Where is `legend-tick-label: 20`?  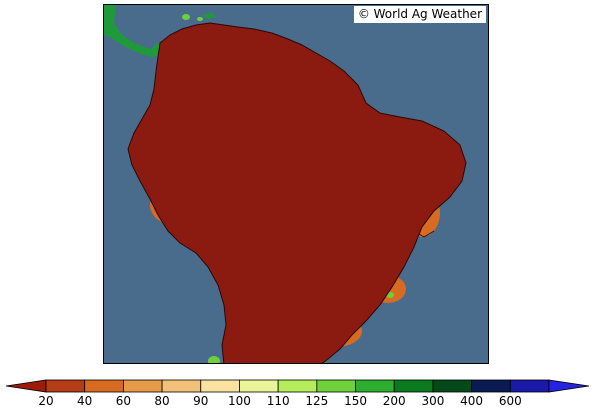
legend-tick-label: 20 is located at coordinates (46, 401).